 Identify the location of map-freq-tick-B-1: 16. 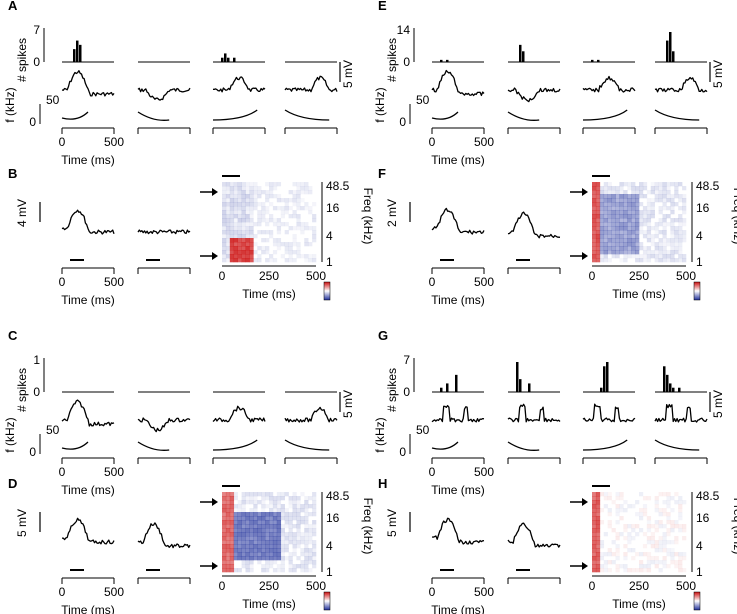
(333, 208).